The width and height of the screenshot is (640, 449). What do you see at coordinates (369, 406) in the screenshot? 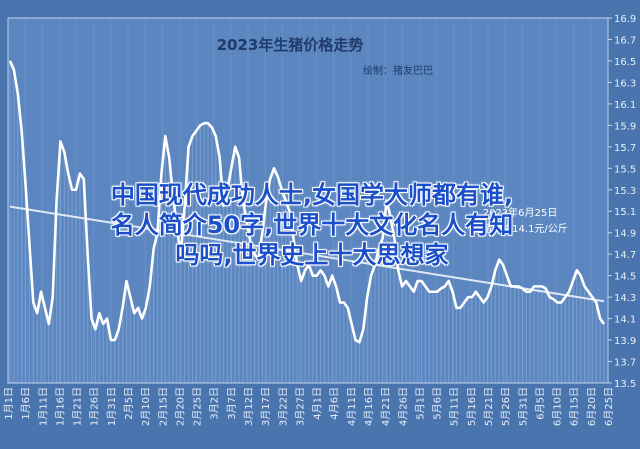
I see `x-tick-label: 4月16日` at bounding box center [369, 406].